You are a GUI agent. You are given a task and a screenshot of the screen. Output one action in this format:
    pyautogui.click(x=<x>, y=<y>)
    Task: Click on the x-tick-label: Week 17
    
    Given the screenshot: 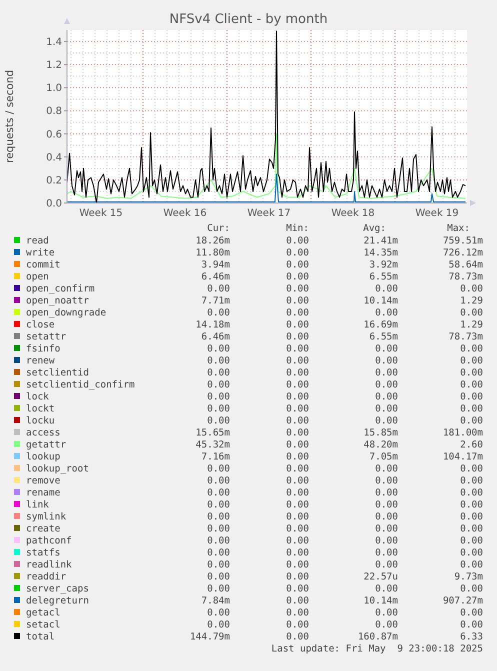 What is the action you would take?
    pyautogui.click(x=269, y=213)
    